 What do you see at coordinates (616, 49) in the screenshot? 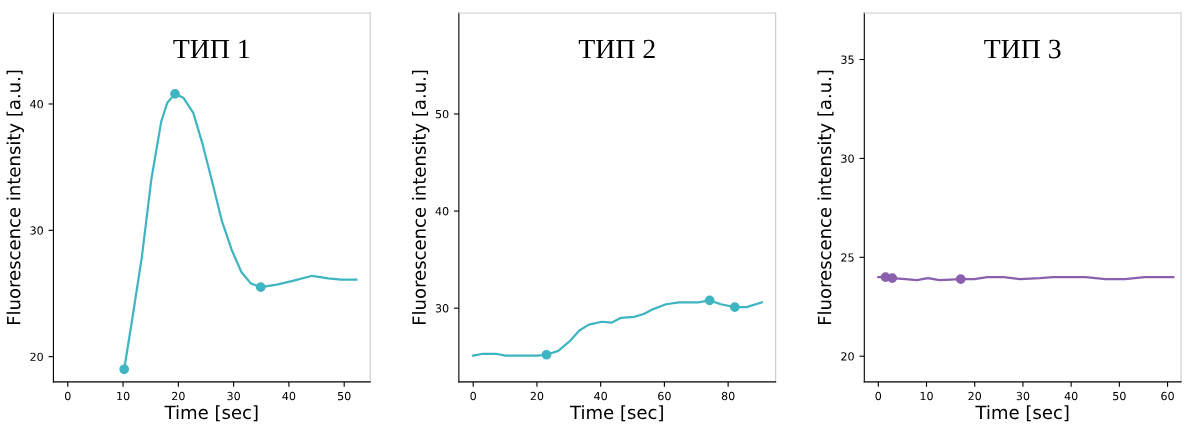
I see `text: ТИП 2` at bounding box center [616, 49].